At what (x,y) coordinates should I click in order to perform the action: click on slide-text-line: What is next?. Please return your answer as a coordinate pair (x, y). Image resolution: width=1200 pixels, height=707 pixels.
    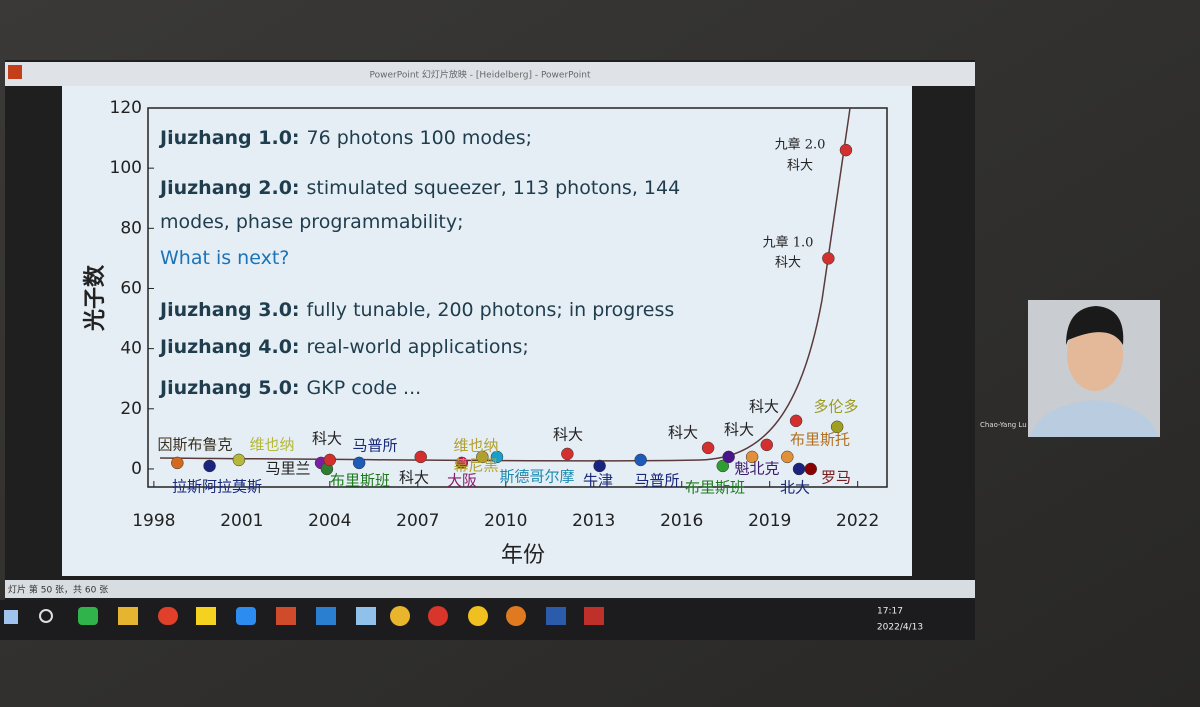
    Looking at the image, I should click on (224, 258).